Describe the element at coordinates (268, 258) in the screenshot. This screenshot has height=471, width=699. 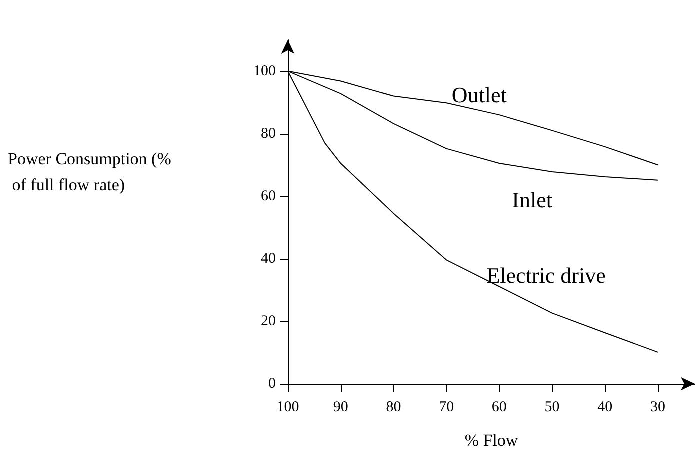
I see `y-tick-label: 40` at that location.